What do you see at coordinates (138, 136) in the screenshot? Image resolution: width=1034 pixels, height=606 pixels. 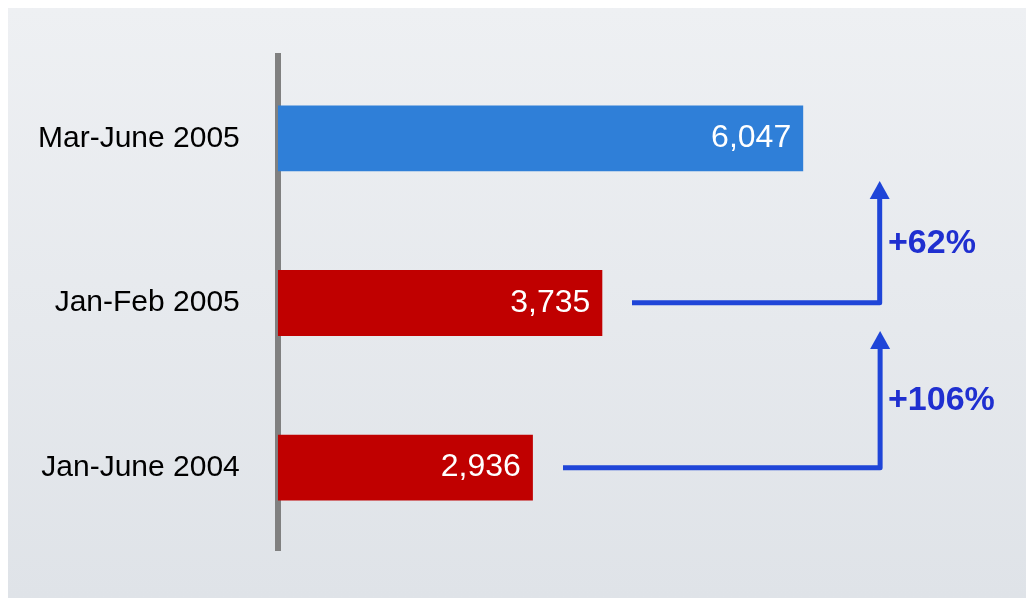 I see `y-tick-label: Mar-June 2005` at bounding box center [138, 136].